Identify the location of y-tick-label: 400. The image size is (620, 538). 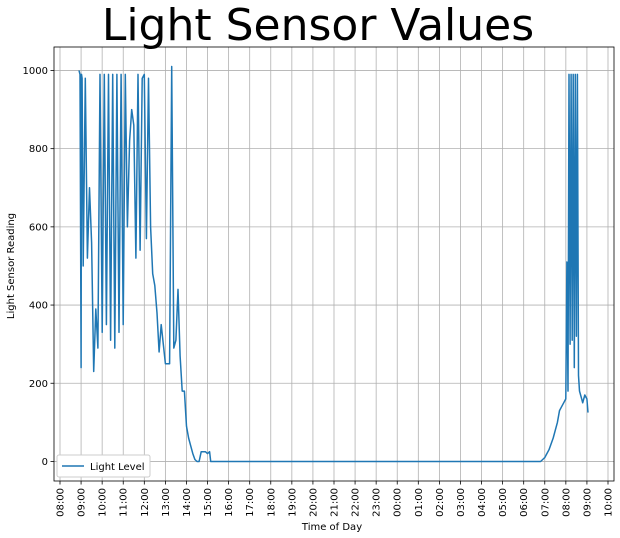
(38, 306).